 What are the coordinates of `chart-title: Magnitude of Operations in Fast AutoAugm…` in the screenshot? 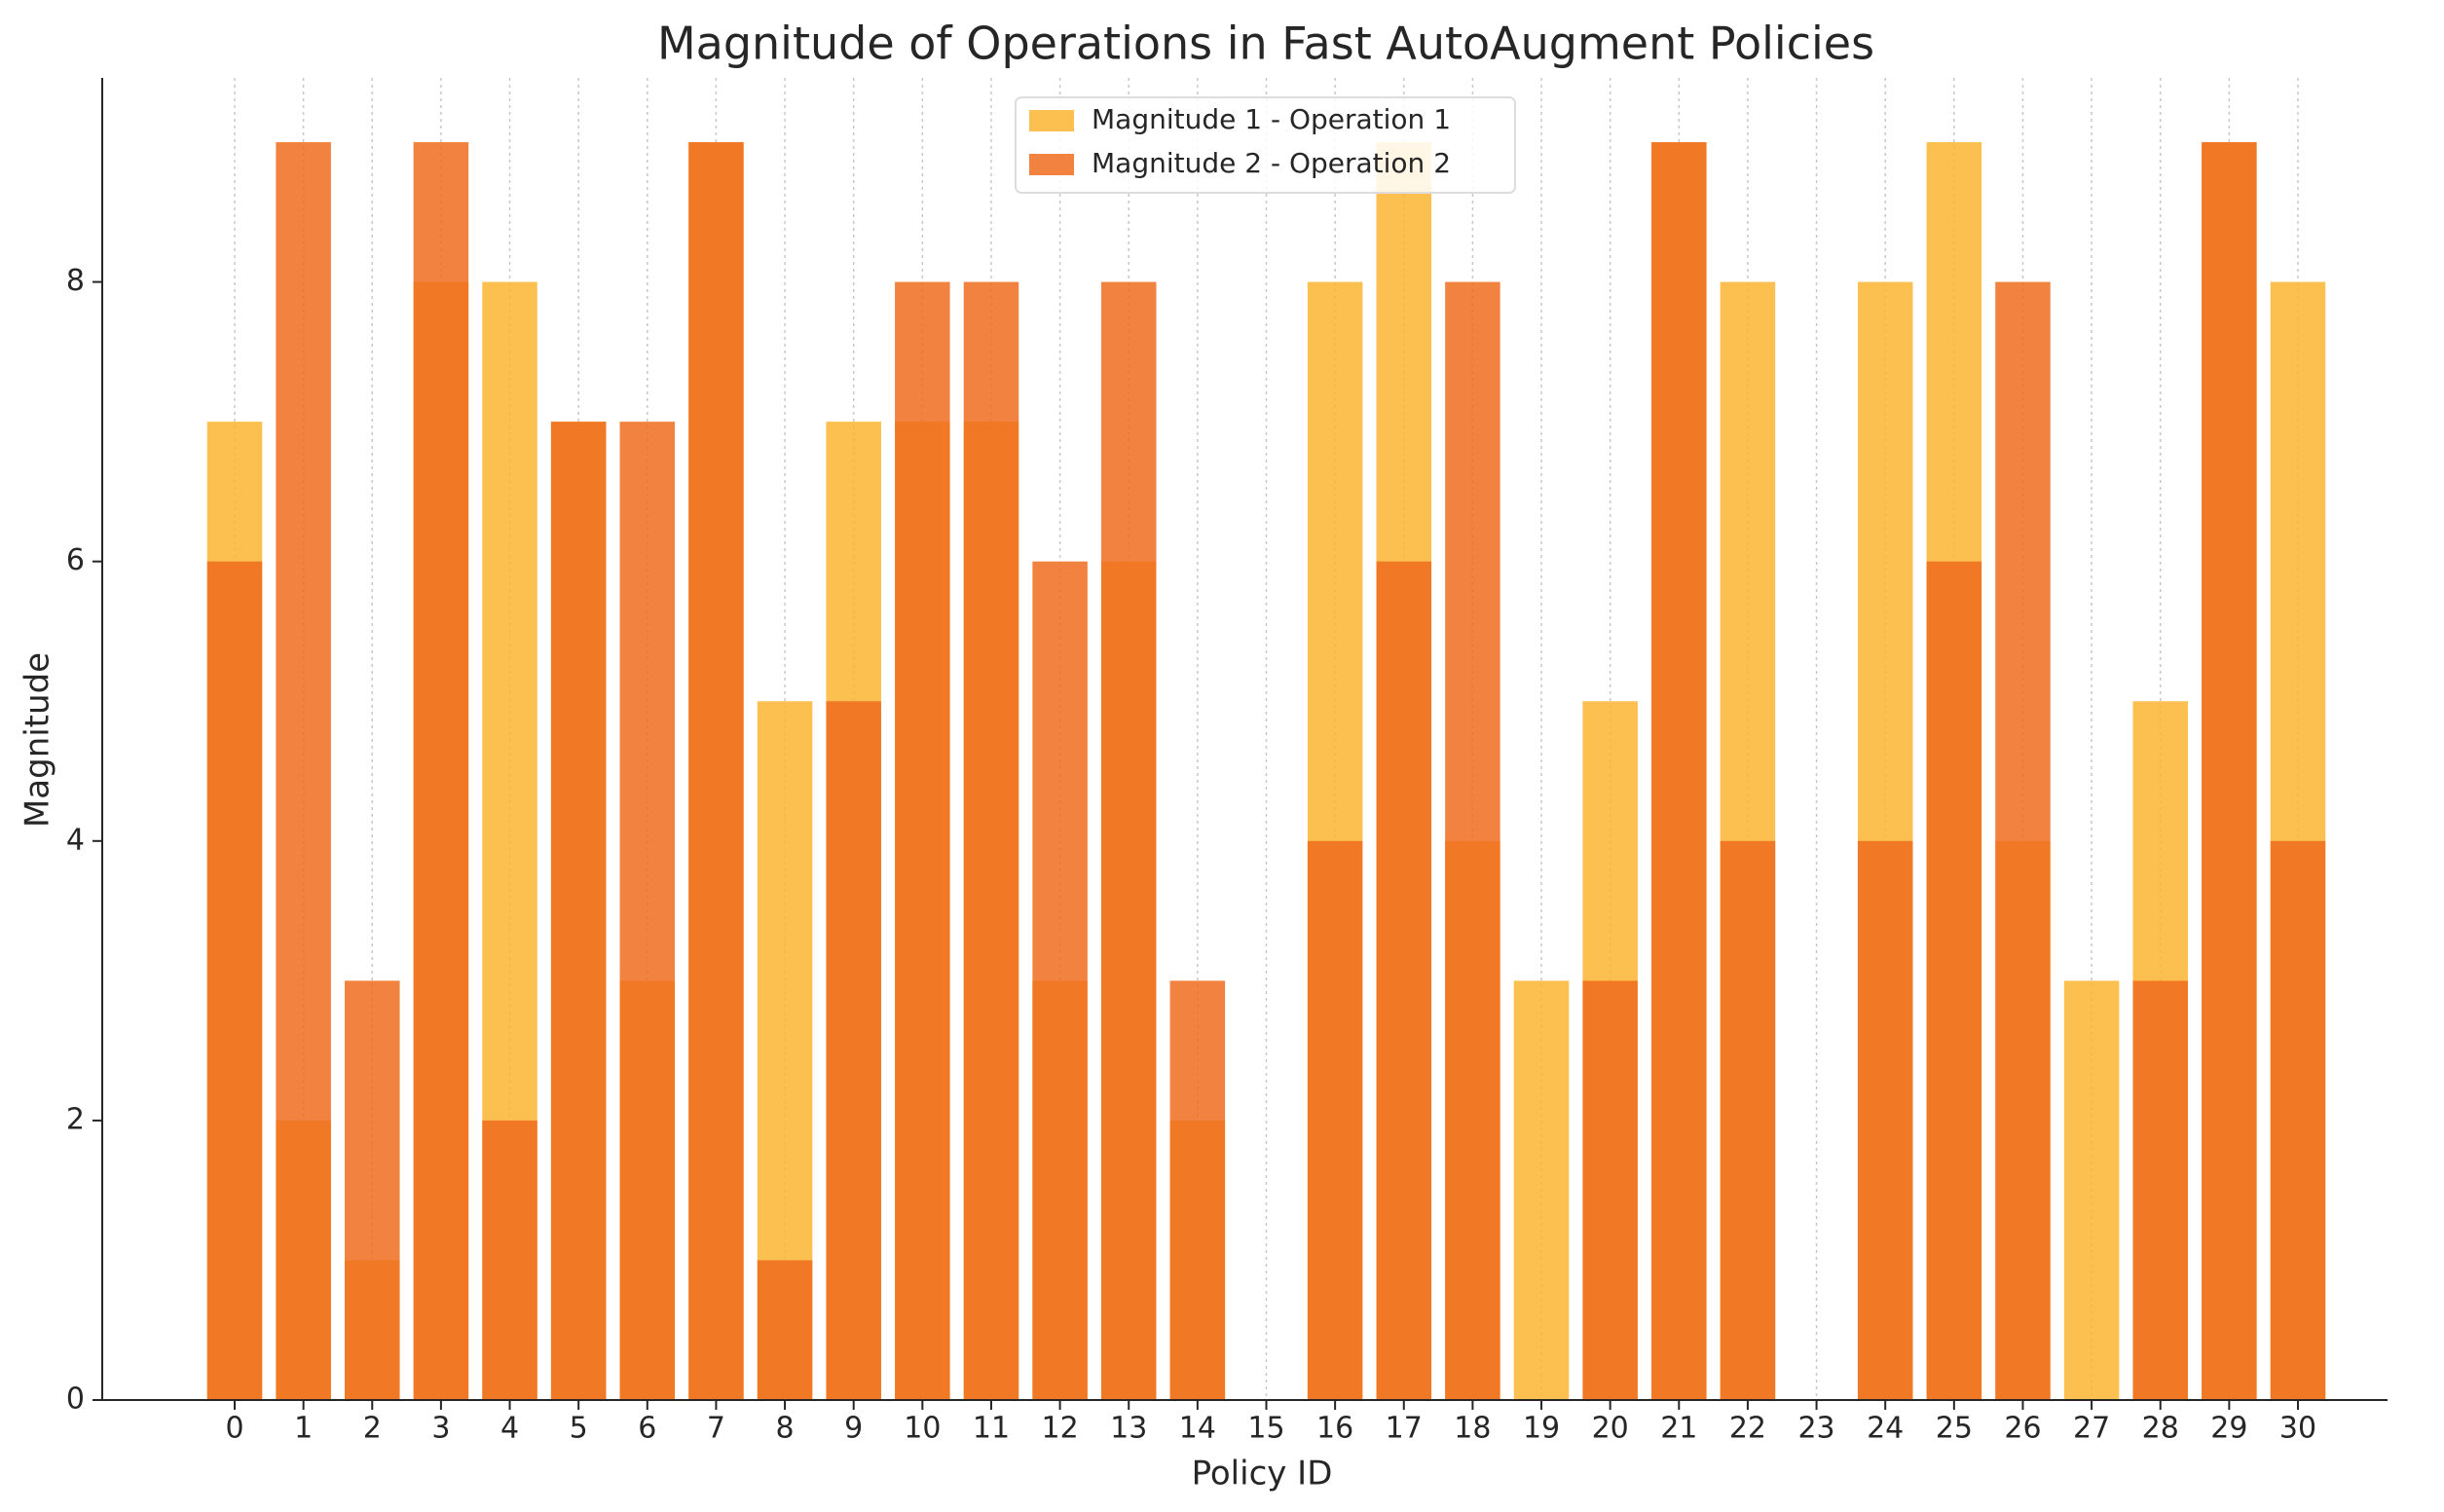 It's located at (1265, 44).